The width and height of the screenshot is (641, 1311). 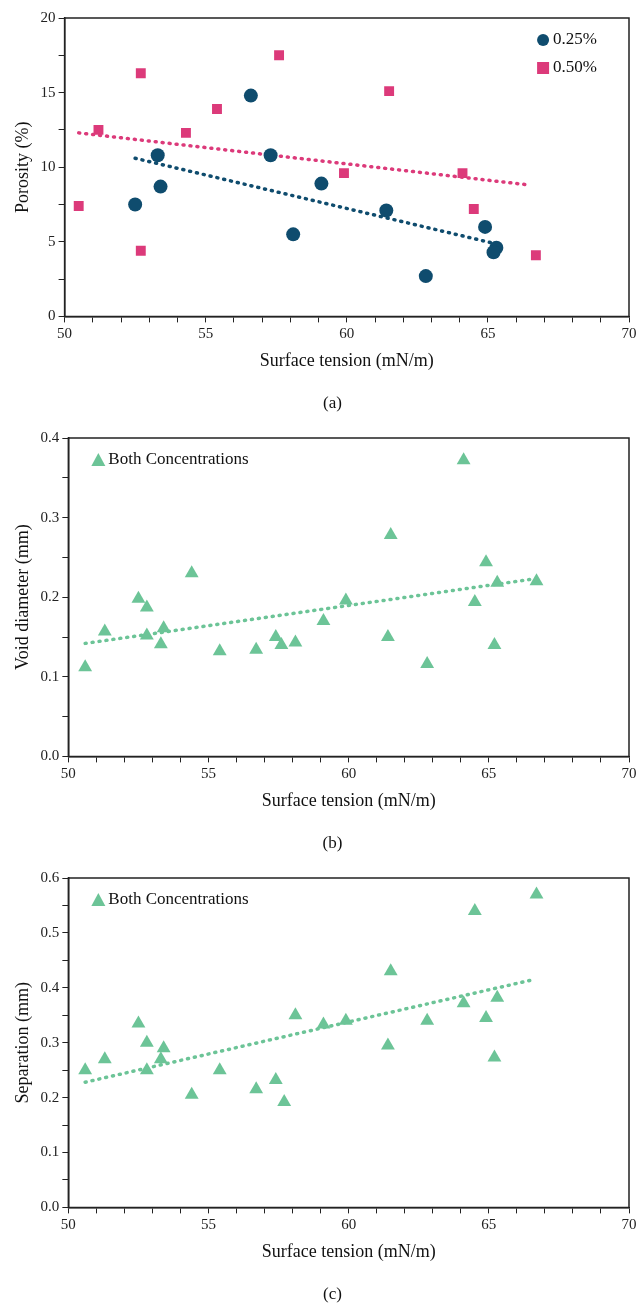 I want to click on y-tick-label: 15, so click(x=48, y=91).